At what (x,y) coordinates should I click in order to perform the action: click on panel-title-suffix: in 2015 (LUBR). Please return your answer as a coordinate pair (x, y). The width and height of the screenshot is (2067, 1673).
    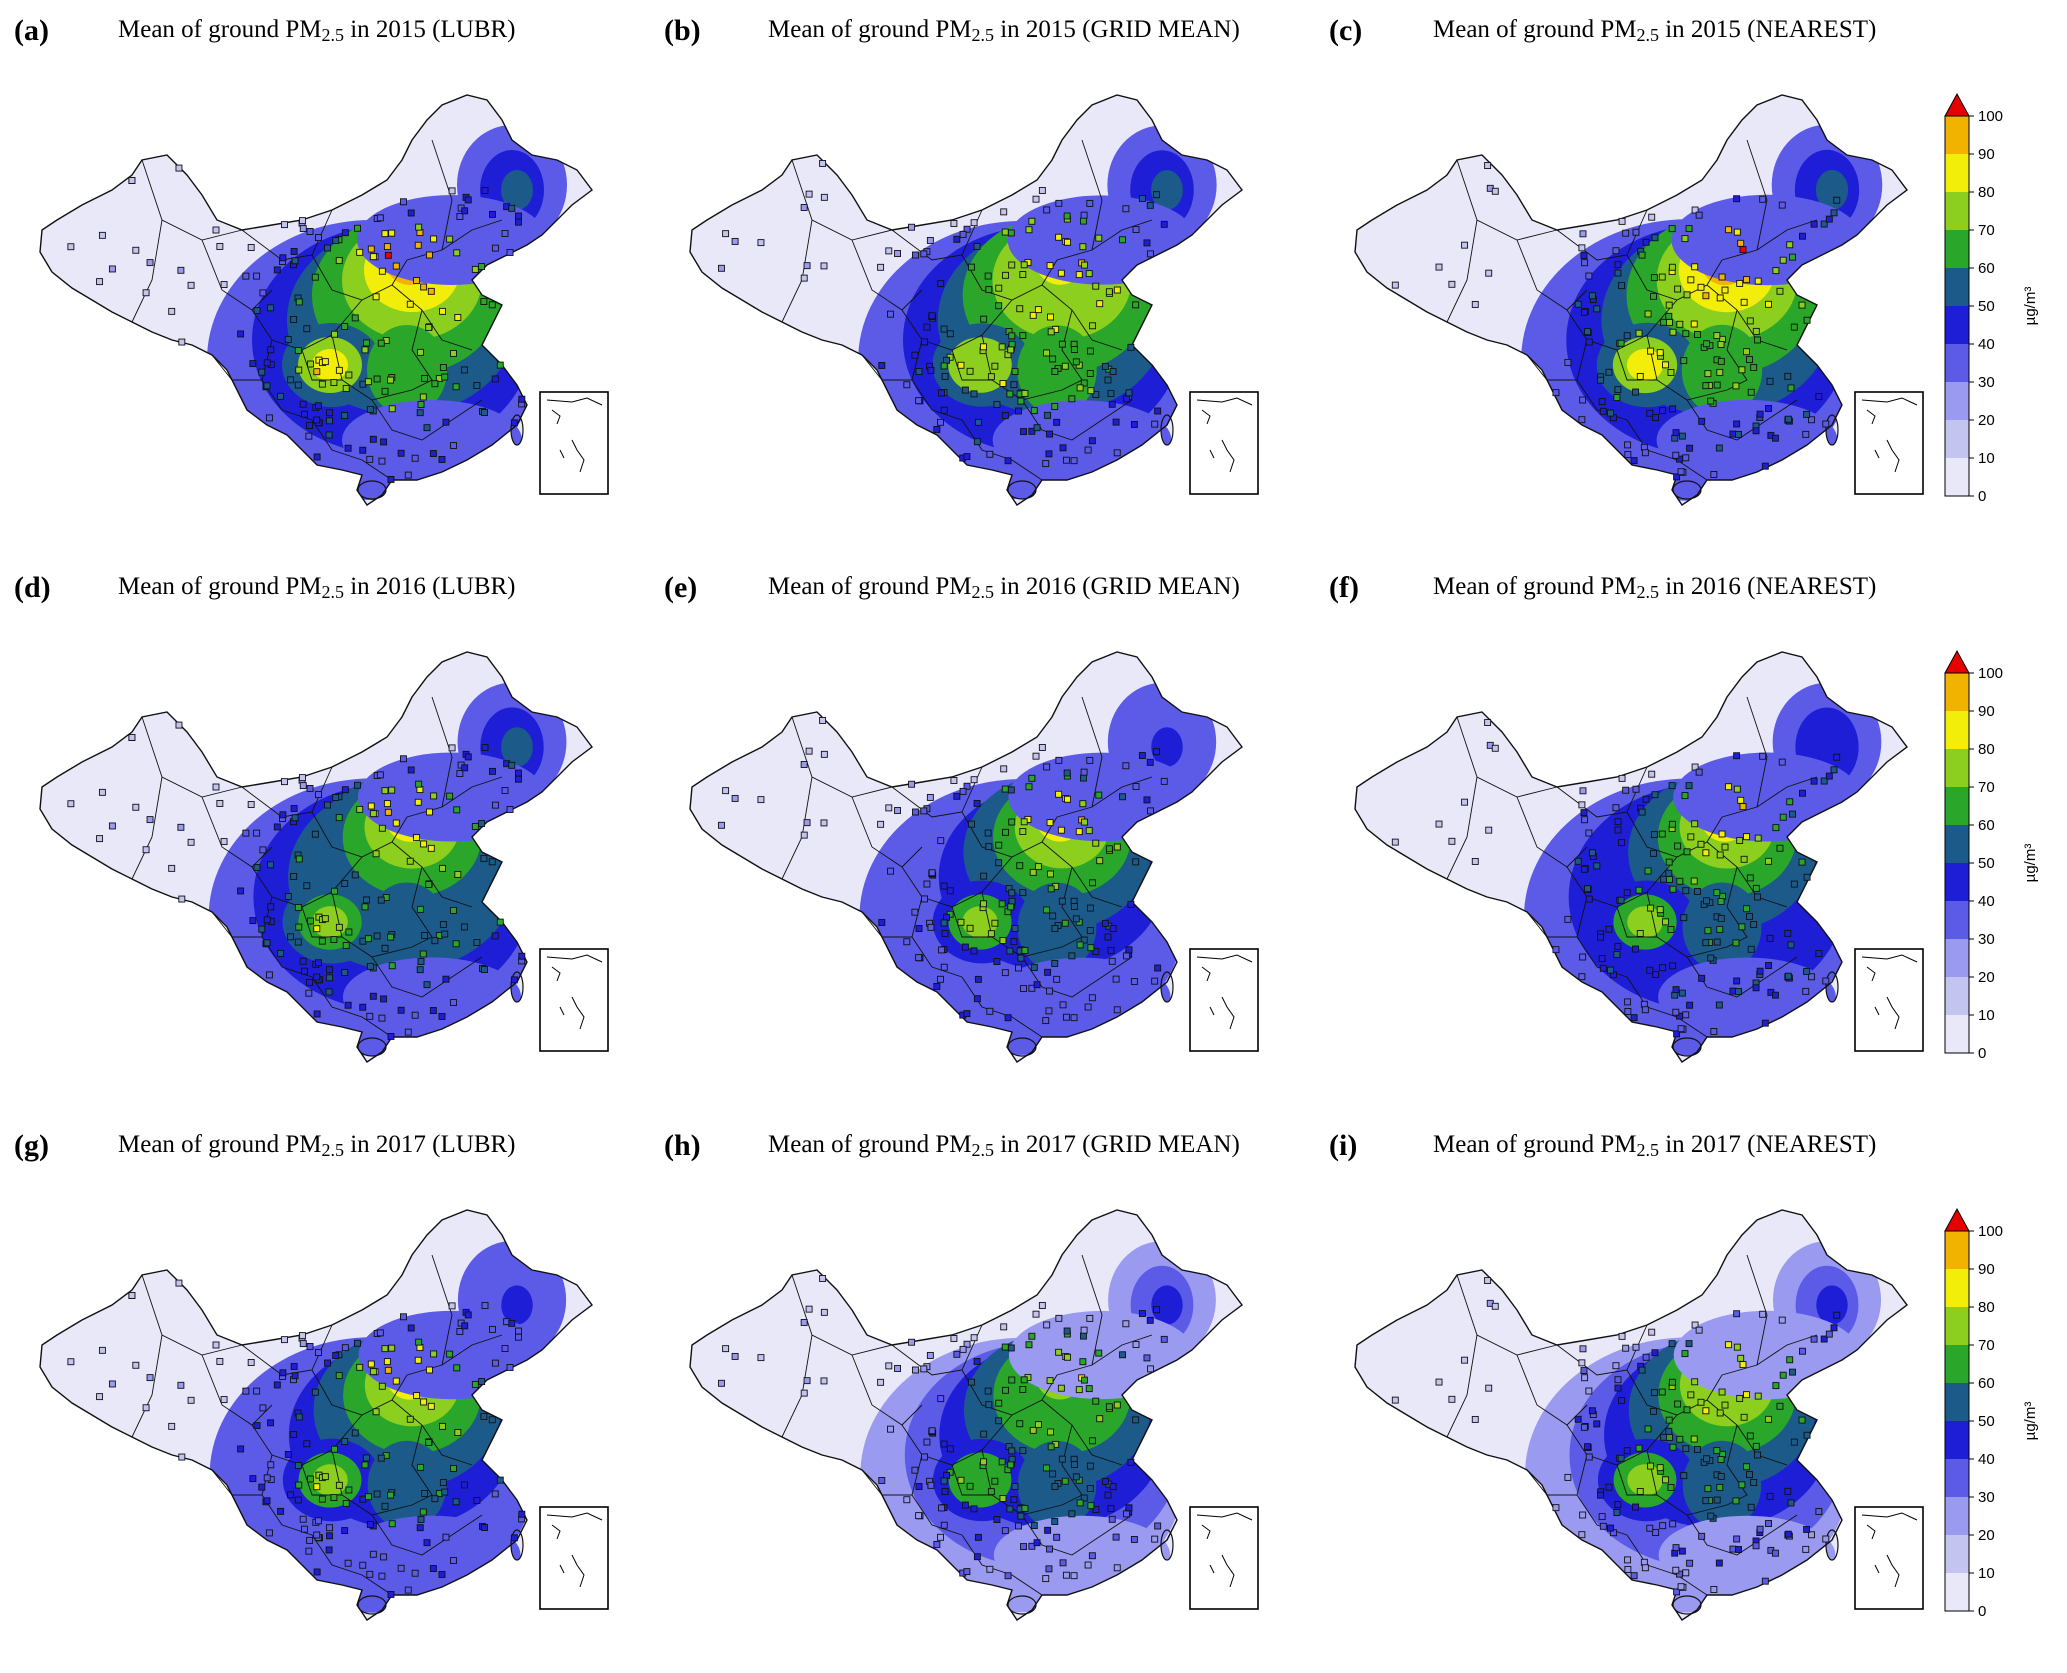
    Looking at the image, I should click on (429, 29).